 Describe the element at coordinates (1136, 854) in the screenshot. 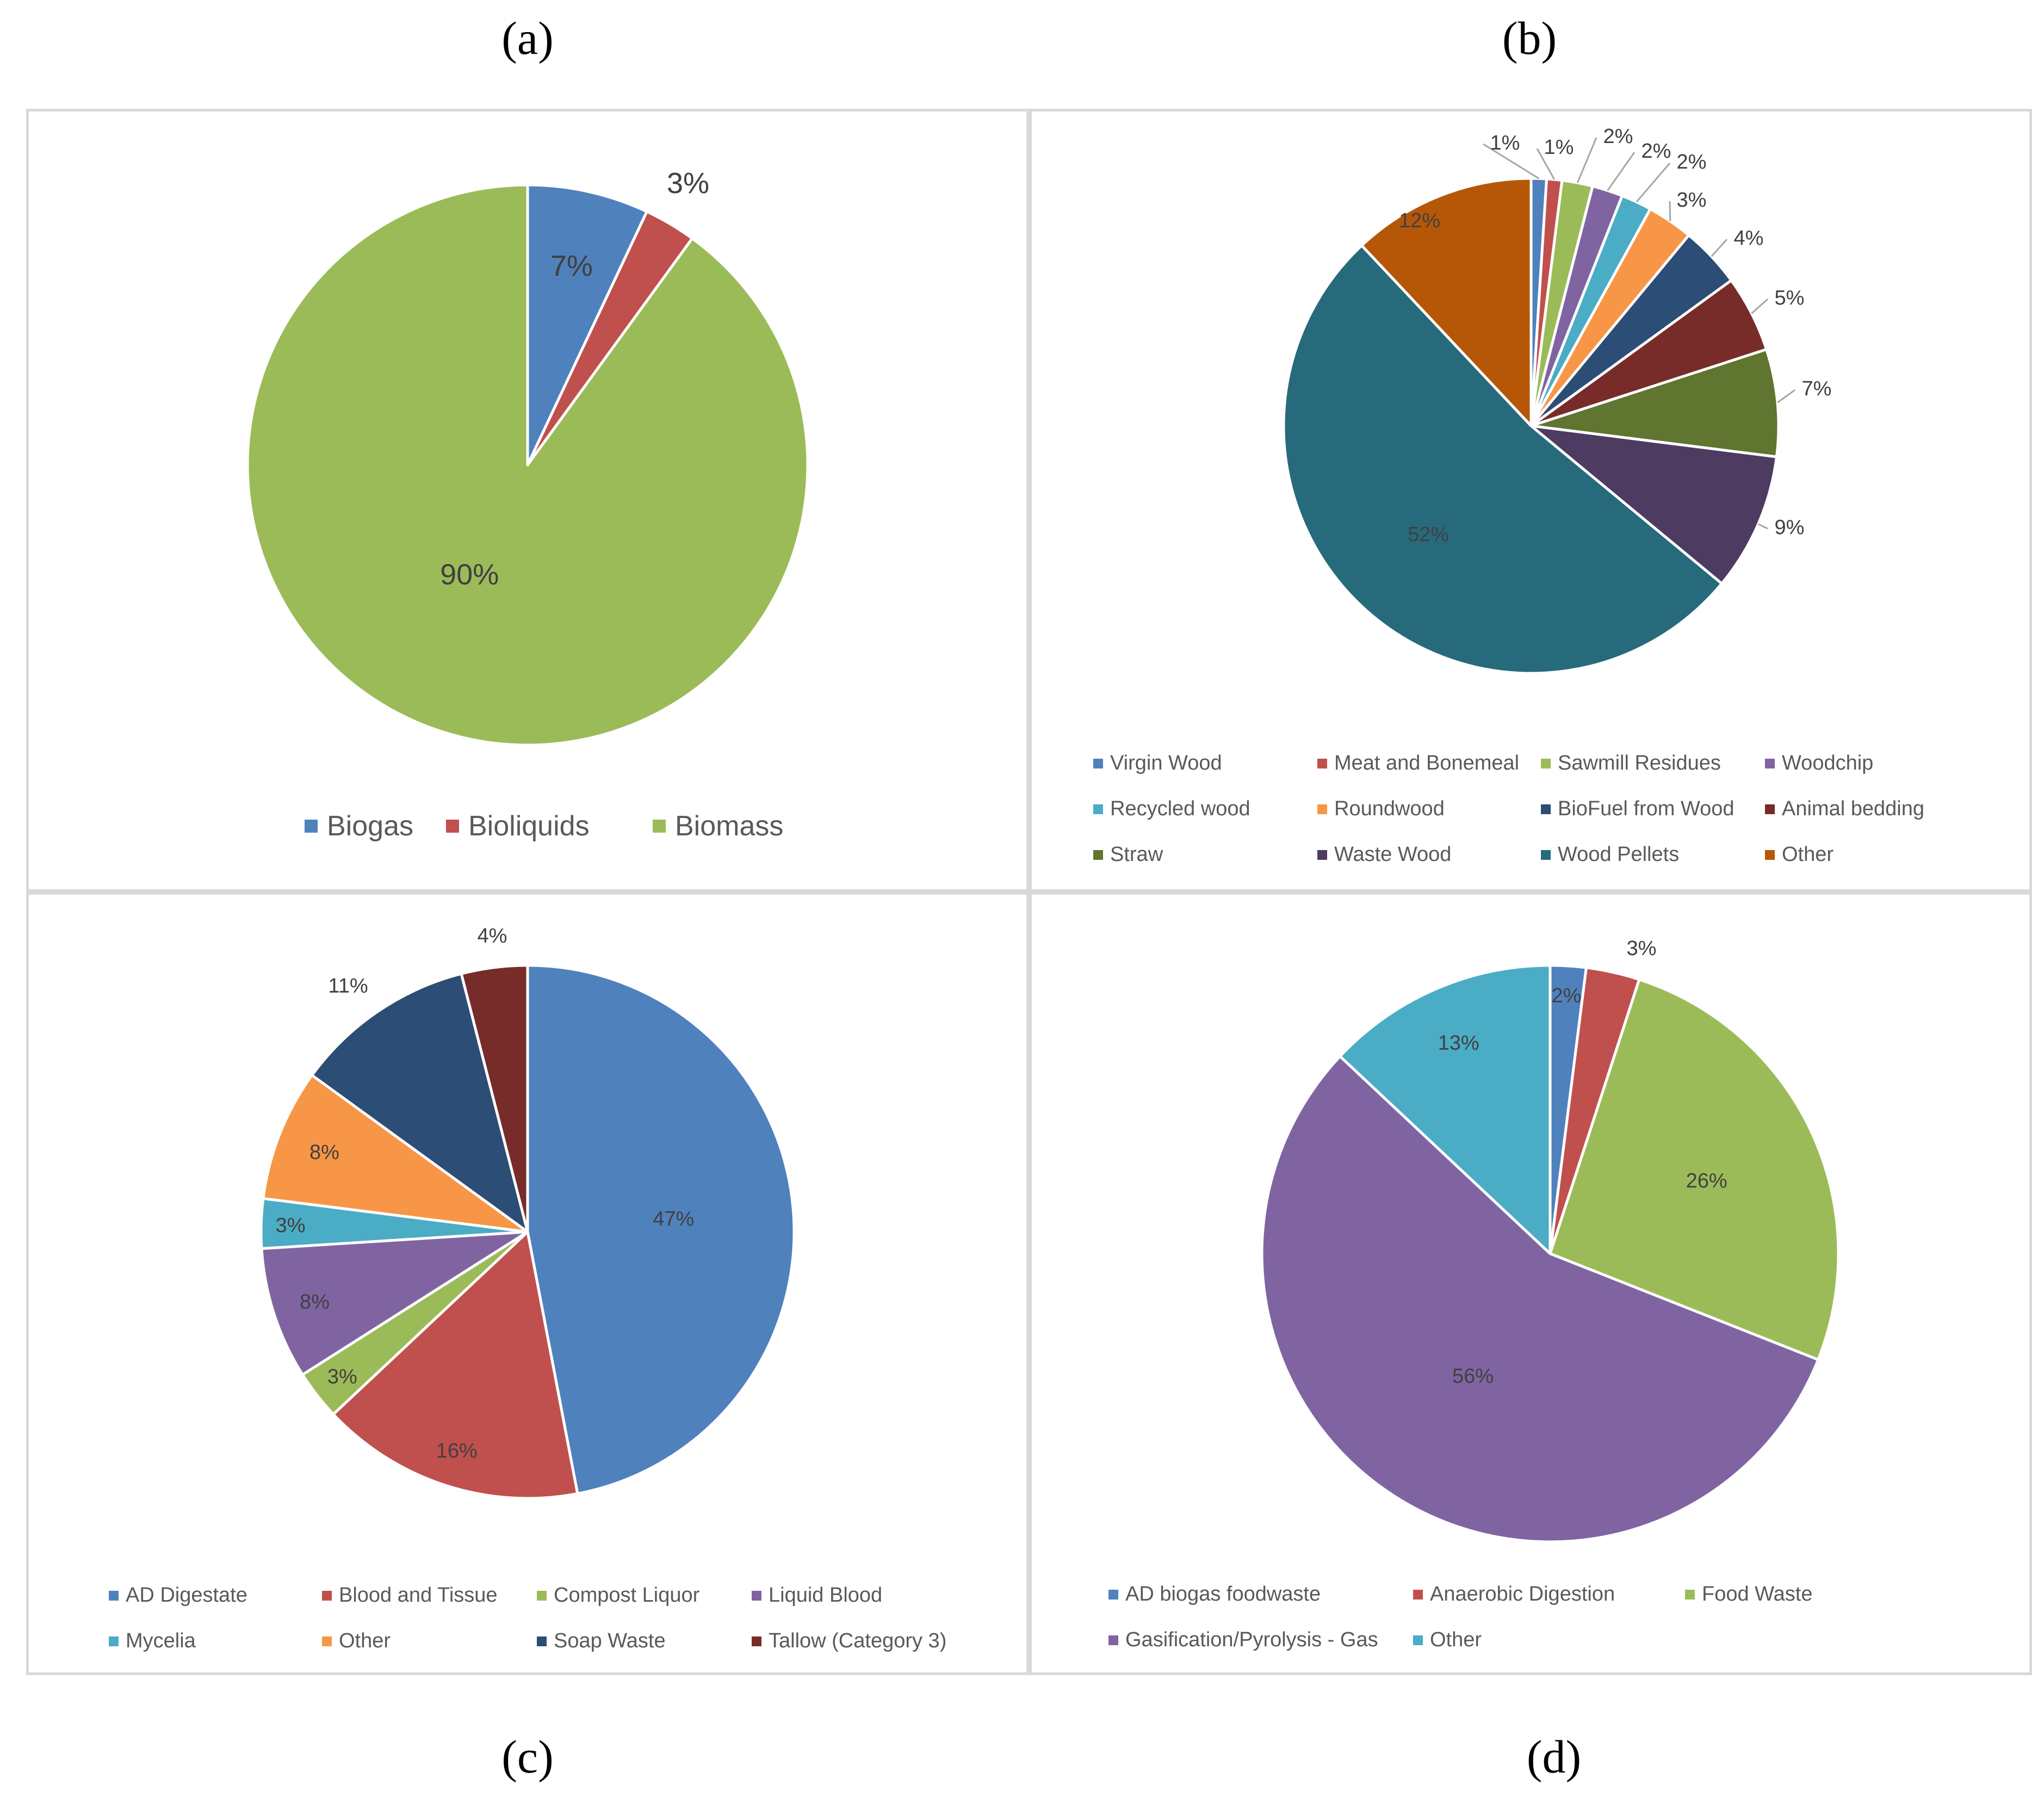

I see `legend-label: Straw` at that location.